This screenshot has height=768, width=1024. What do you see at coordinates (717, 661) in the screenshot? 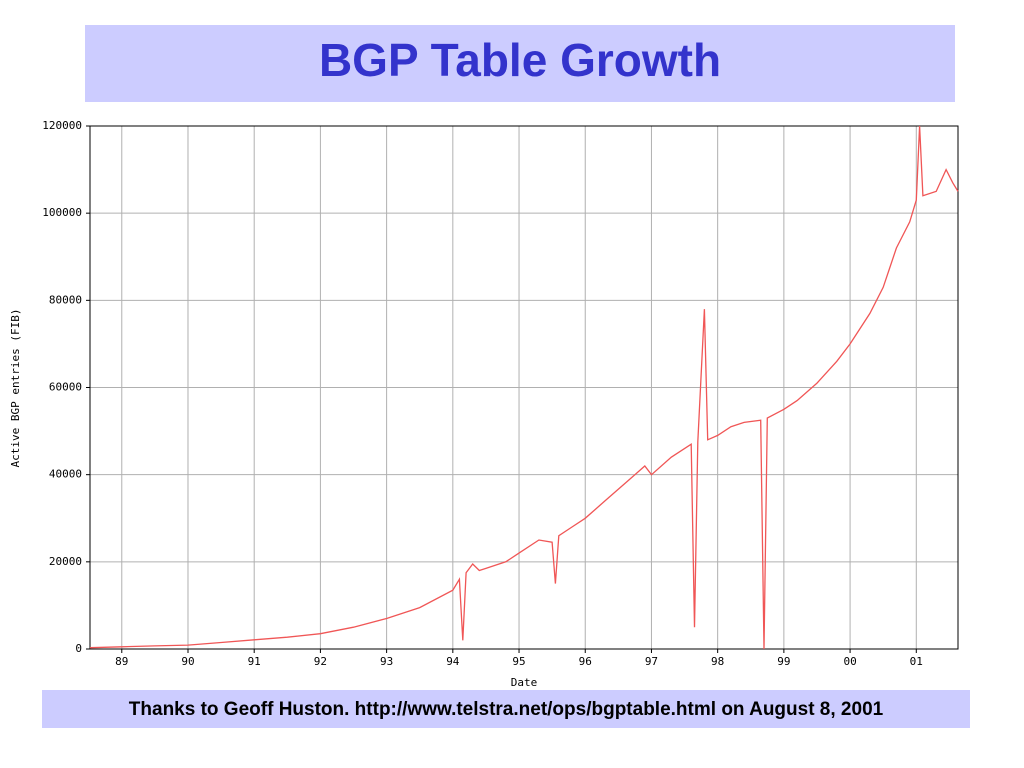
I see `x-tick-label: 98` at bounding box center [717, 661].